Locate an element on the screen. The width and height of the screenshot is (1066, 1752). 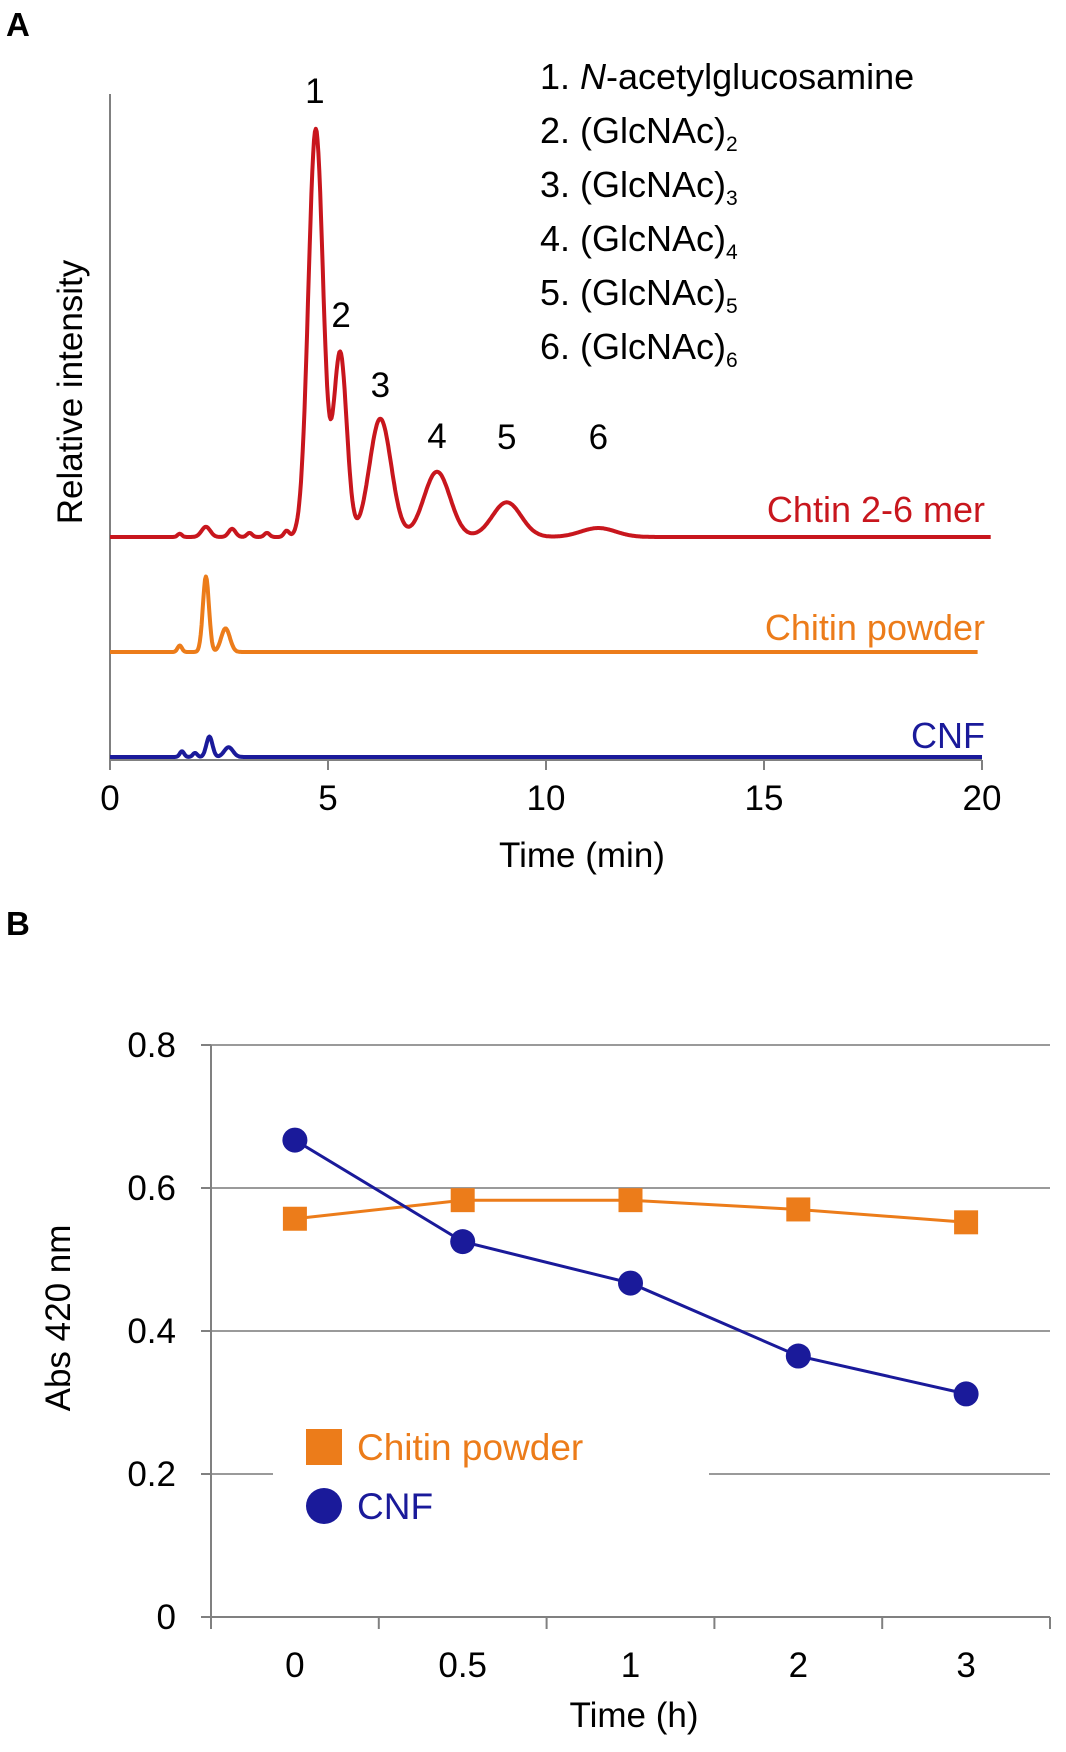
trace-cnf is located at coordinates (546, 746).